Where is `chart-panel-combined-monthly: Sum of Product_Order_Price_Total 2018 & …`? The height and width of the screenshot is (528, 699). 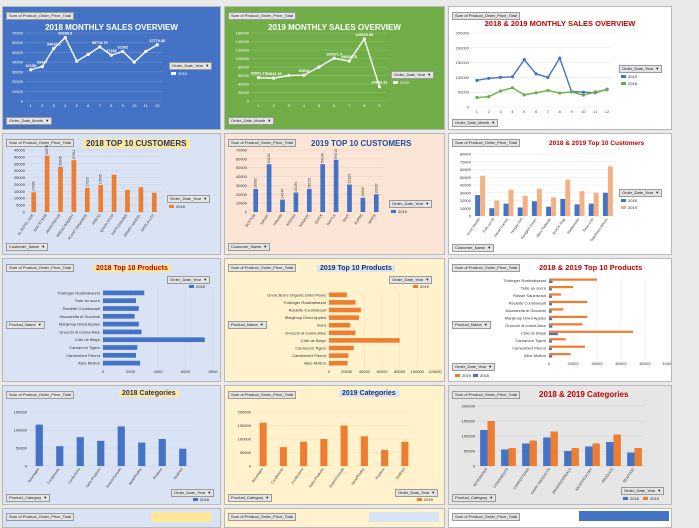
chart-panel-combined-monthly: Sum of Product_Order_Price_Total 2018 & … is located at coordinates (560, 68).